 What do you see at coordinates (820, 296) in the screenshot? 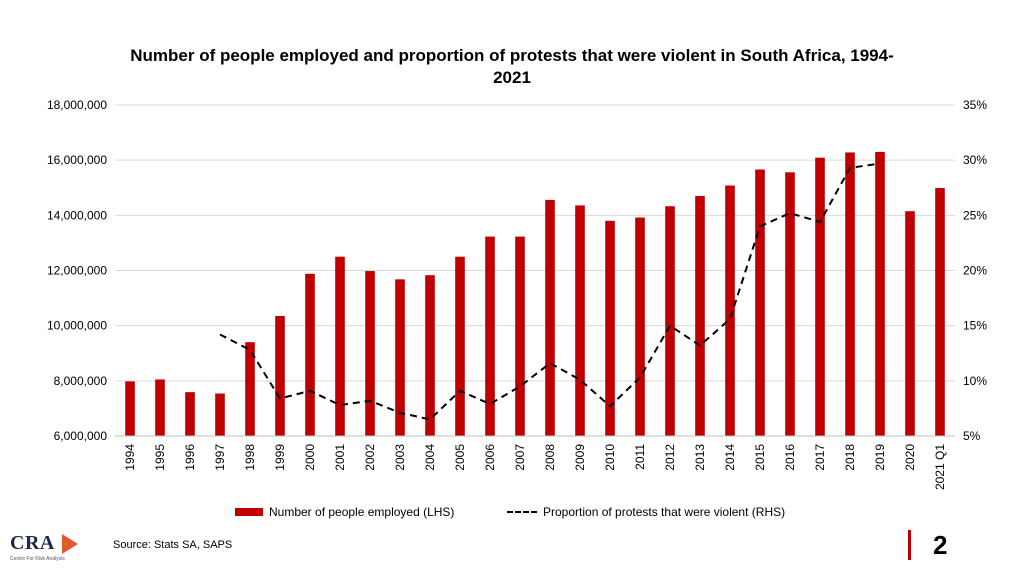
I see `bar-employed-2017` at bounding box center [820, 296].